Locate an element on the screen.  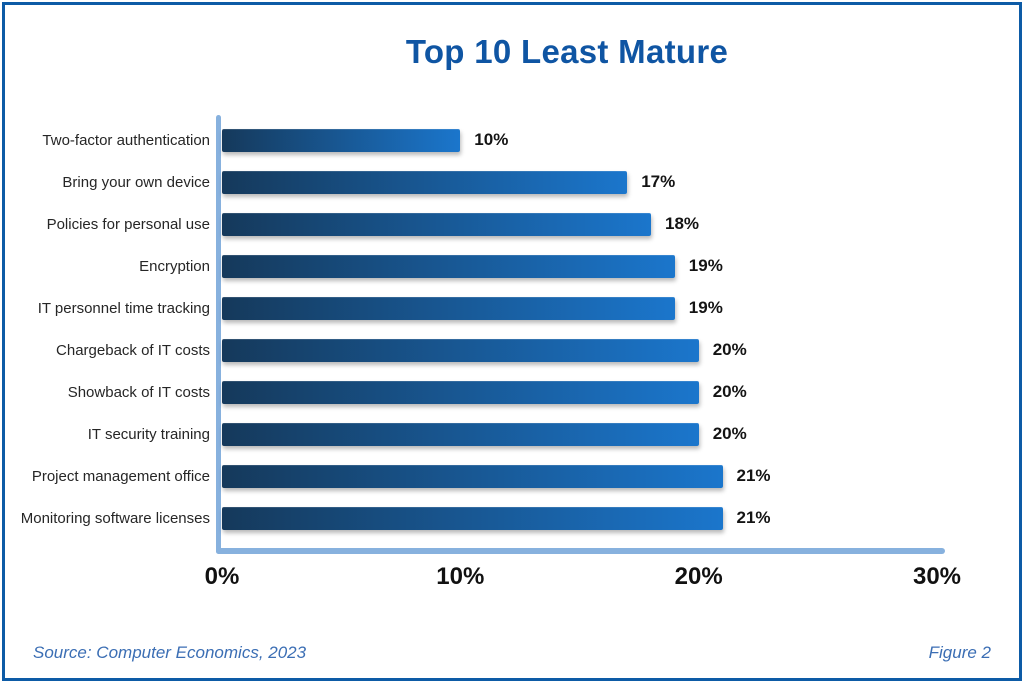
bar-track: 17% is located at coordinates (579, 182).